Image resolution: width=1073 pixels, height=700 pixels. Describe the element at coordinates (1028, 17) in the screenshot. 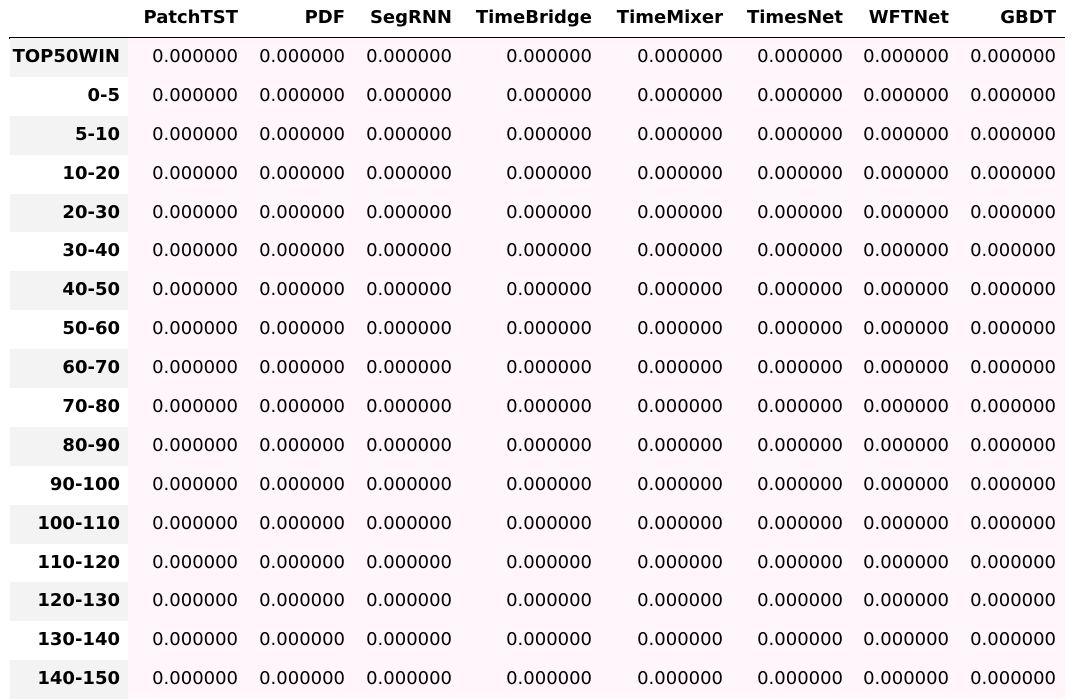

I see `column-header-gbdt: GBDT` at that location.